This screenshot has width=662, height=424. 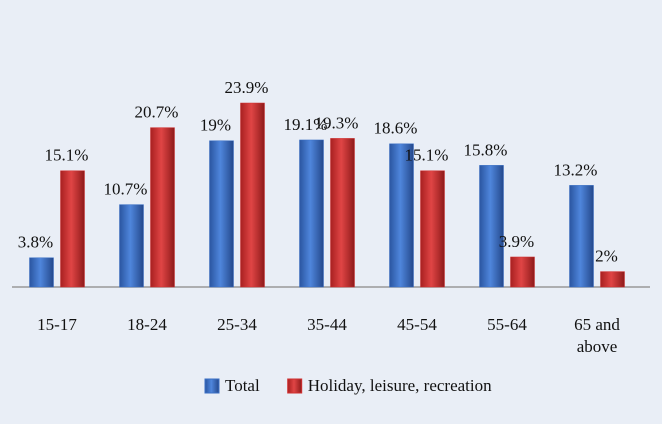 What do you see at coordinates (306, 124) in the screenshot?
I see `value-label: 19.1%` at bounding box center [306, 124].